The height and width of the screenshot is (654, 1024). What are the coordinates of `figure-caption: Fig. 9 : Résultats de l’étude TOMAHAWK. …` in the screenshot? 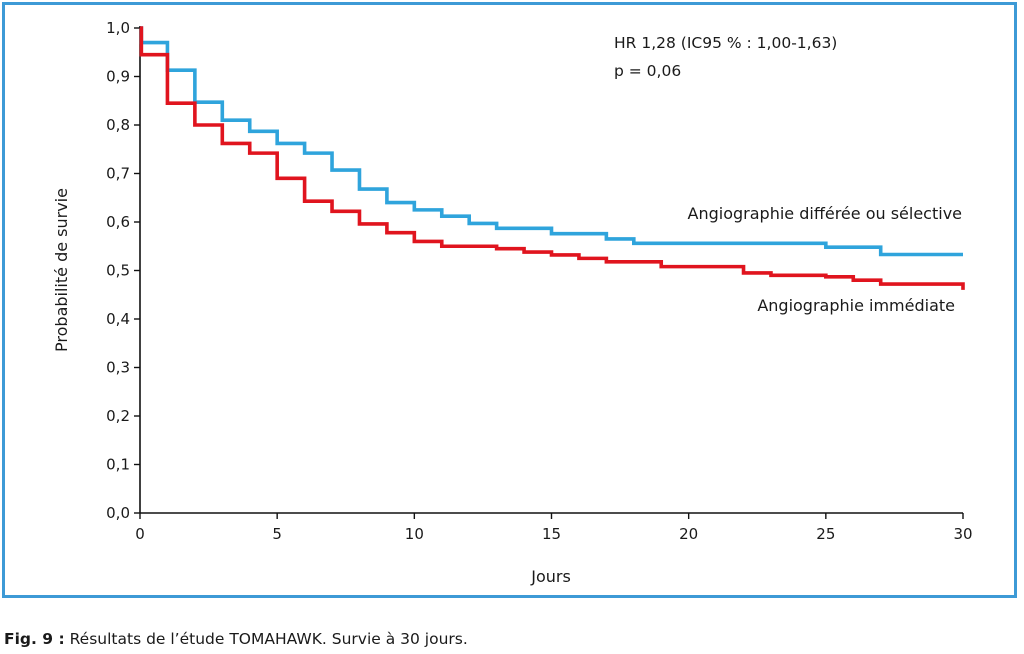 It's located at (236, 639).